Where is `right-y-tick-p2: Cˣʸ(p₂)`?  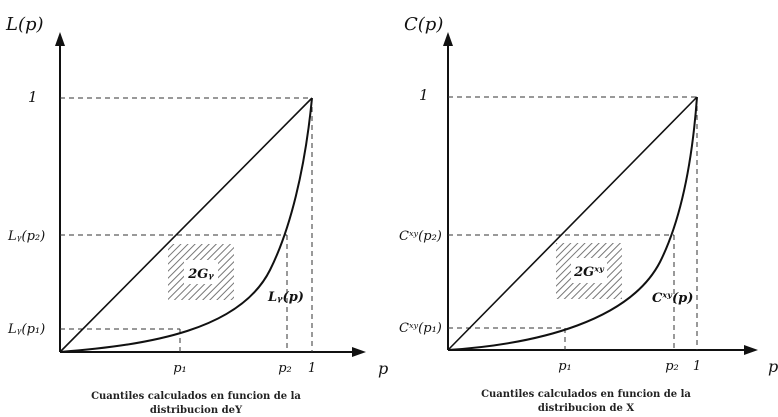 right-y-tick-p2: Cˣʸ(p₂) is located at coordinates (420, 236).